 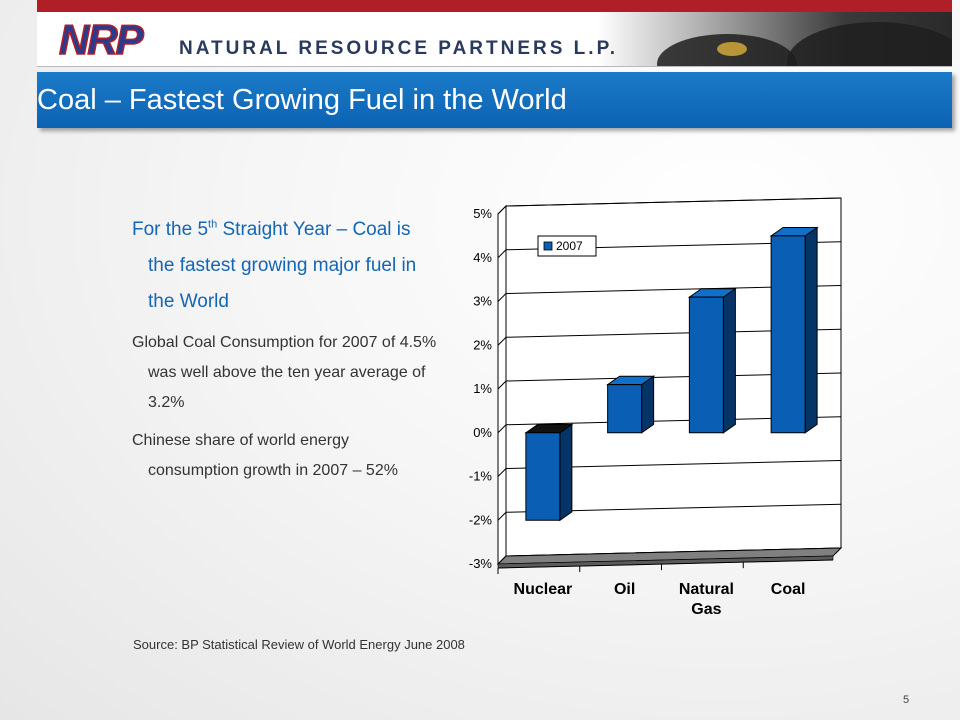 What do you see at coordinates (494, 6) in the screenshot?
I see `header-red-stripe` at bounding box center [494, 6].